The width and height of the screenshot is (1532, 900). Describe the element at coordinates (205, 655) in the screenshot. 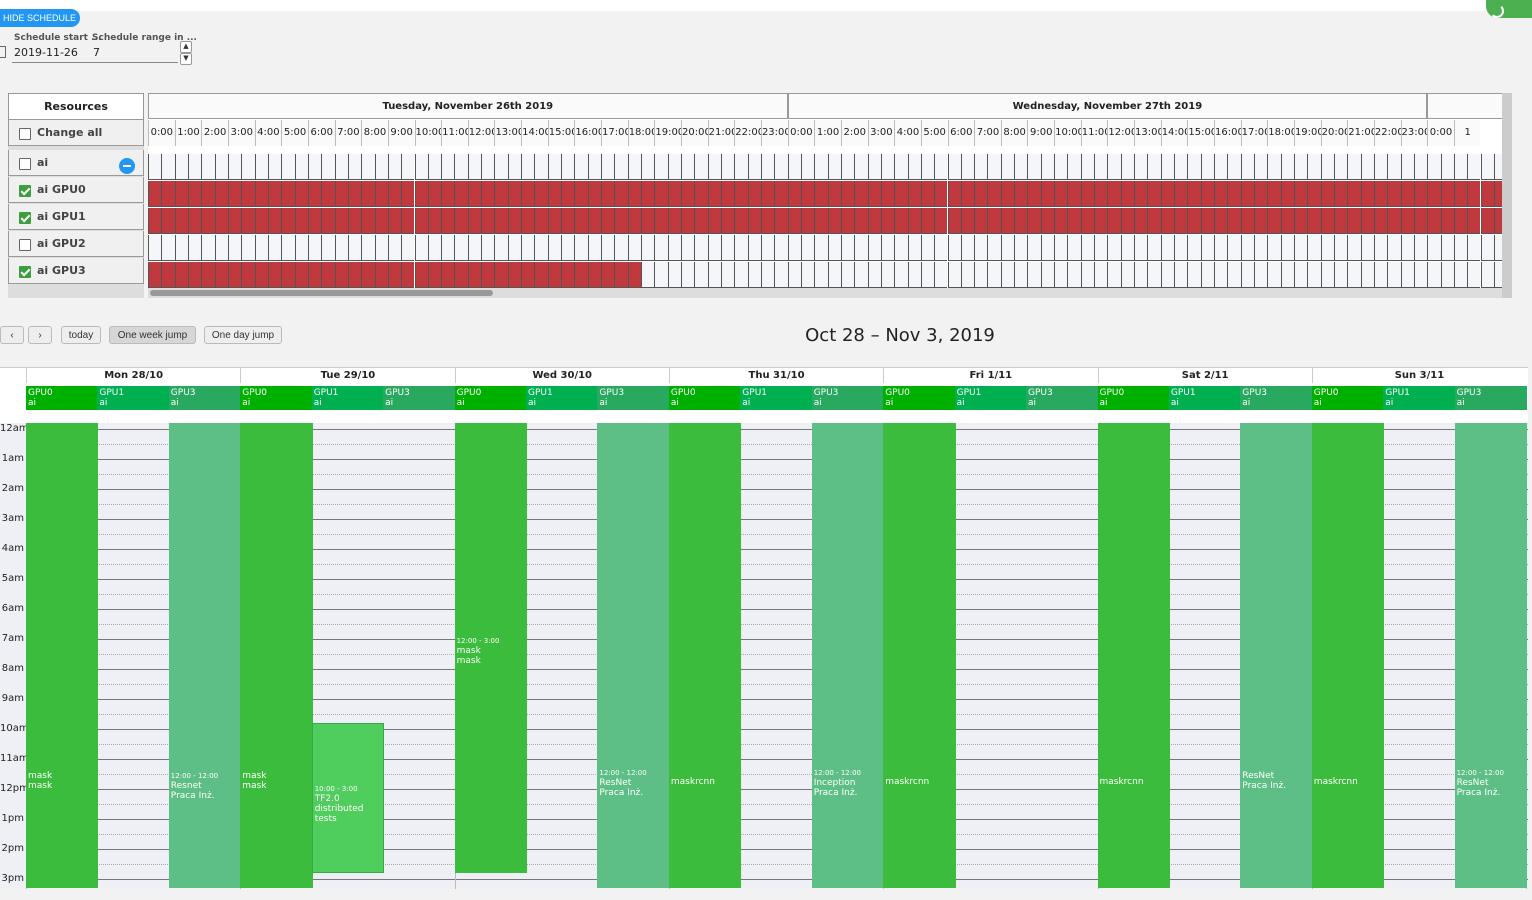

I see `calendar-event: 12:00 - 12:00 Resnet Praca Inż.` at that location.